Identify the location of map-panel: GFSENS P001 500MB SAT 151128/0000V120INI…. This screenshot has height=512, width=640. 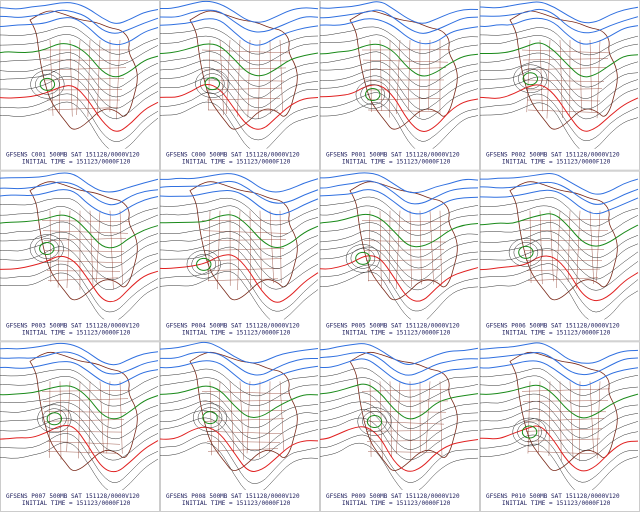
(400, 85).